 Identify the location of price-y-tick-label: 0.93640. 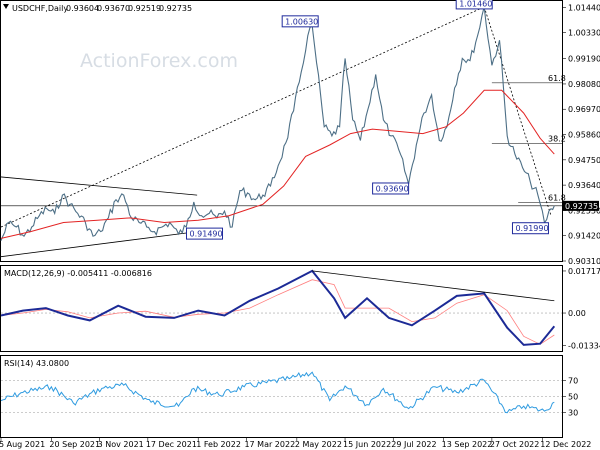
(584, 185).